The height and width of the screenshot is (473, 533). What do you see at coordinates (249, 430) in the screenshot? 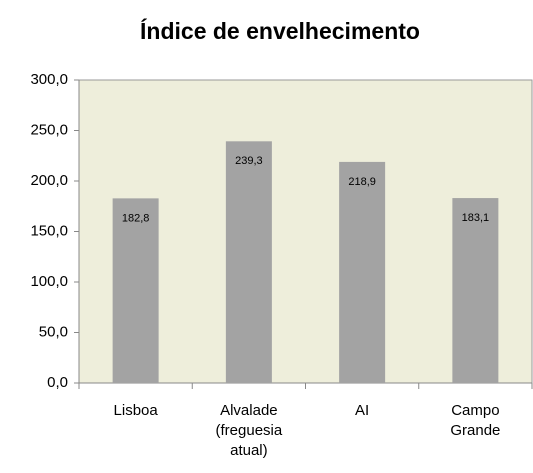
I see `x-tick-label: Alvalade (freguesia atual)` at bounding box center [249, 430].